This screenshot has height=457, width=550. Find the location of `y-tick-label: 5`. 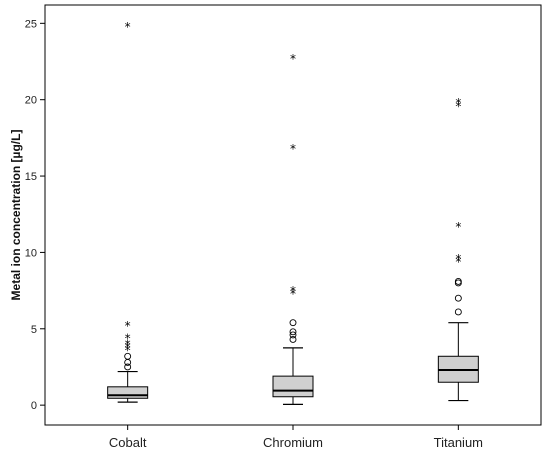

y-tick-label: 5 is located at coordinates (34, 330).